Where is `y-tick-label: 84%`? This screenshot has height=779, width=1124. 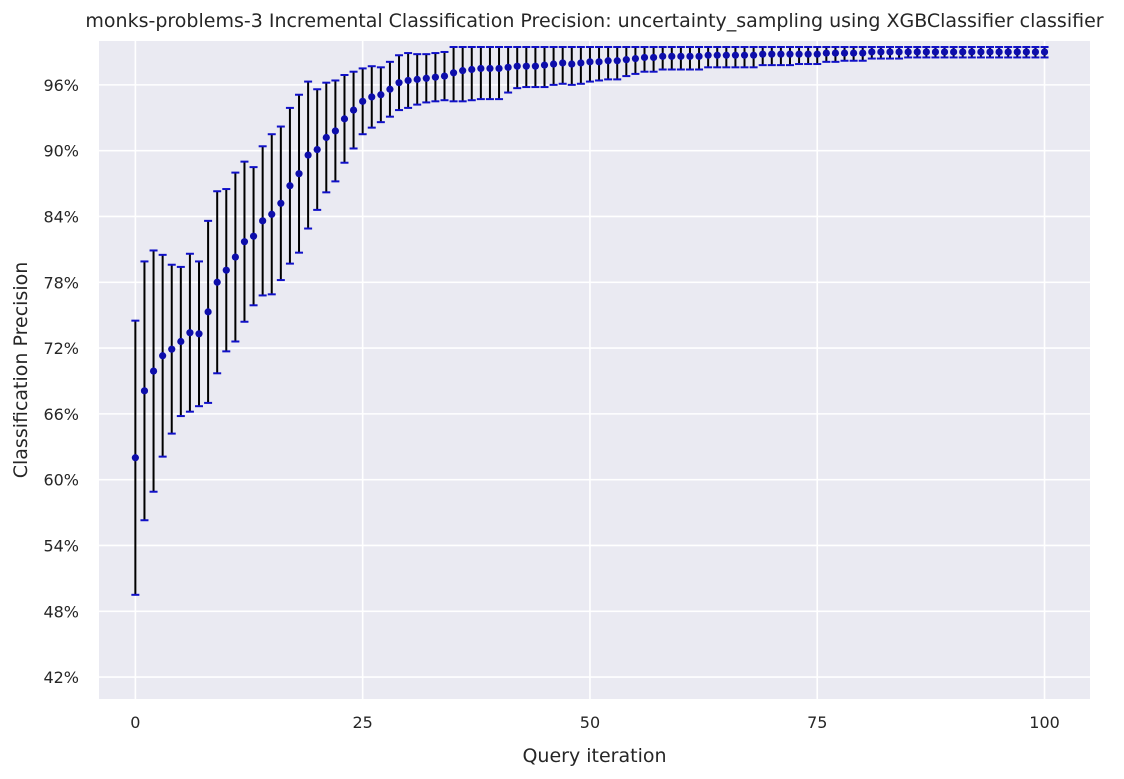
y-tick-label: 84% is located at coordinates (61, 216).